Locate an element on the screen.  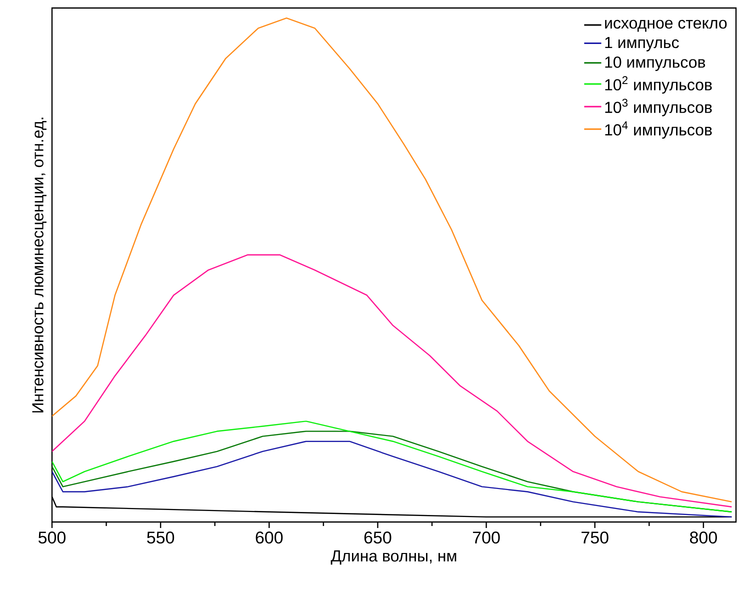
x-axis-title: Длина волны, нм is located at coordinates (393, 557).